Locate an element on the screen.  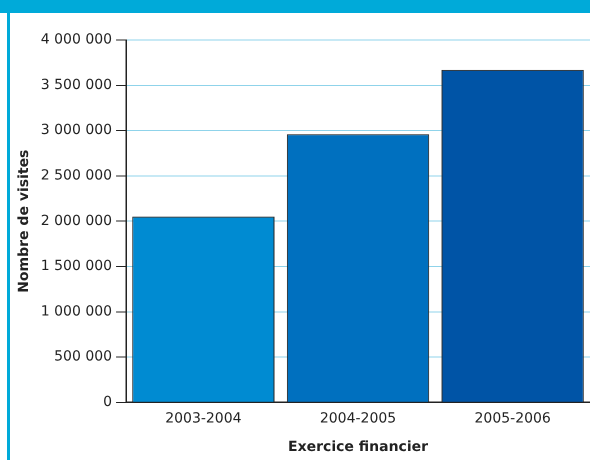
x-tick-label: 2004-2005 is located at coordinates (358, 418).